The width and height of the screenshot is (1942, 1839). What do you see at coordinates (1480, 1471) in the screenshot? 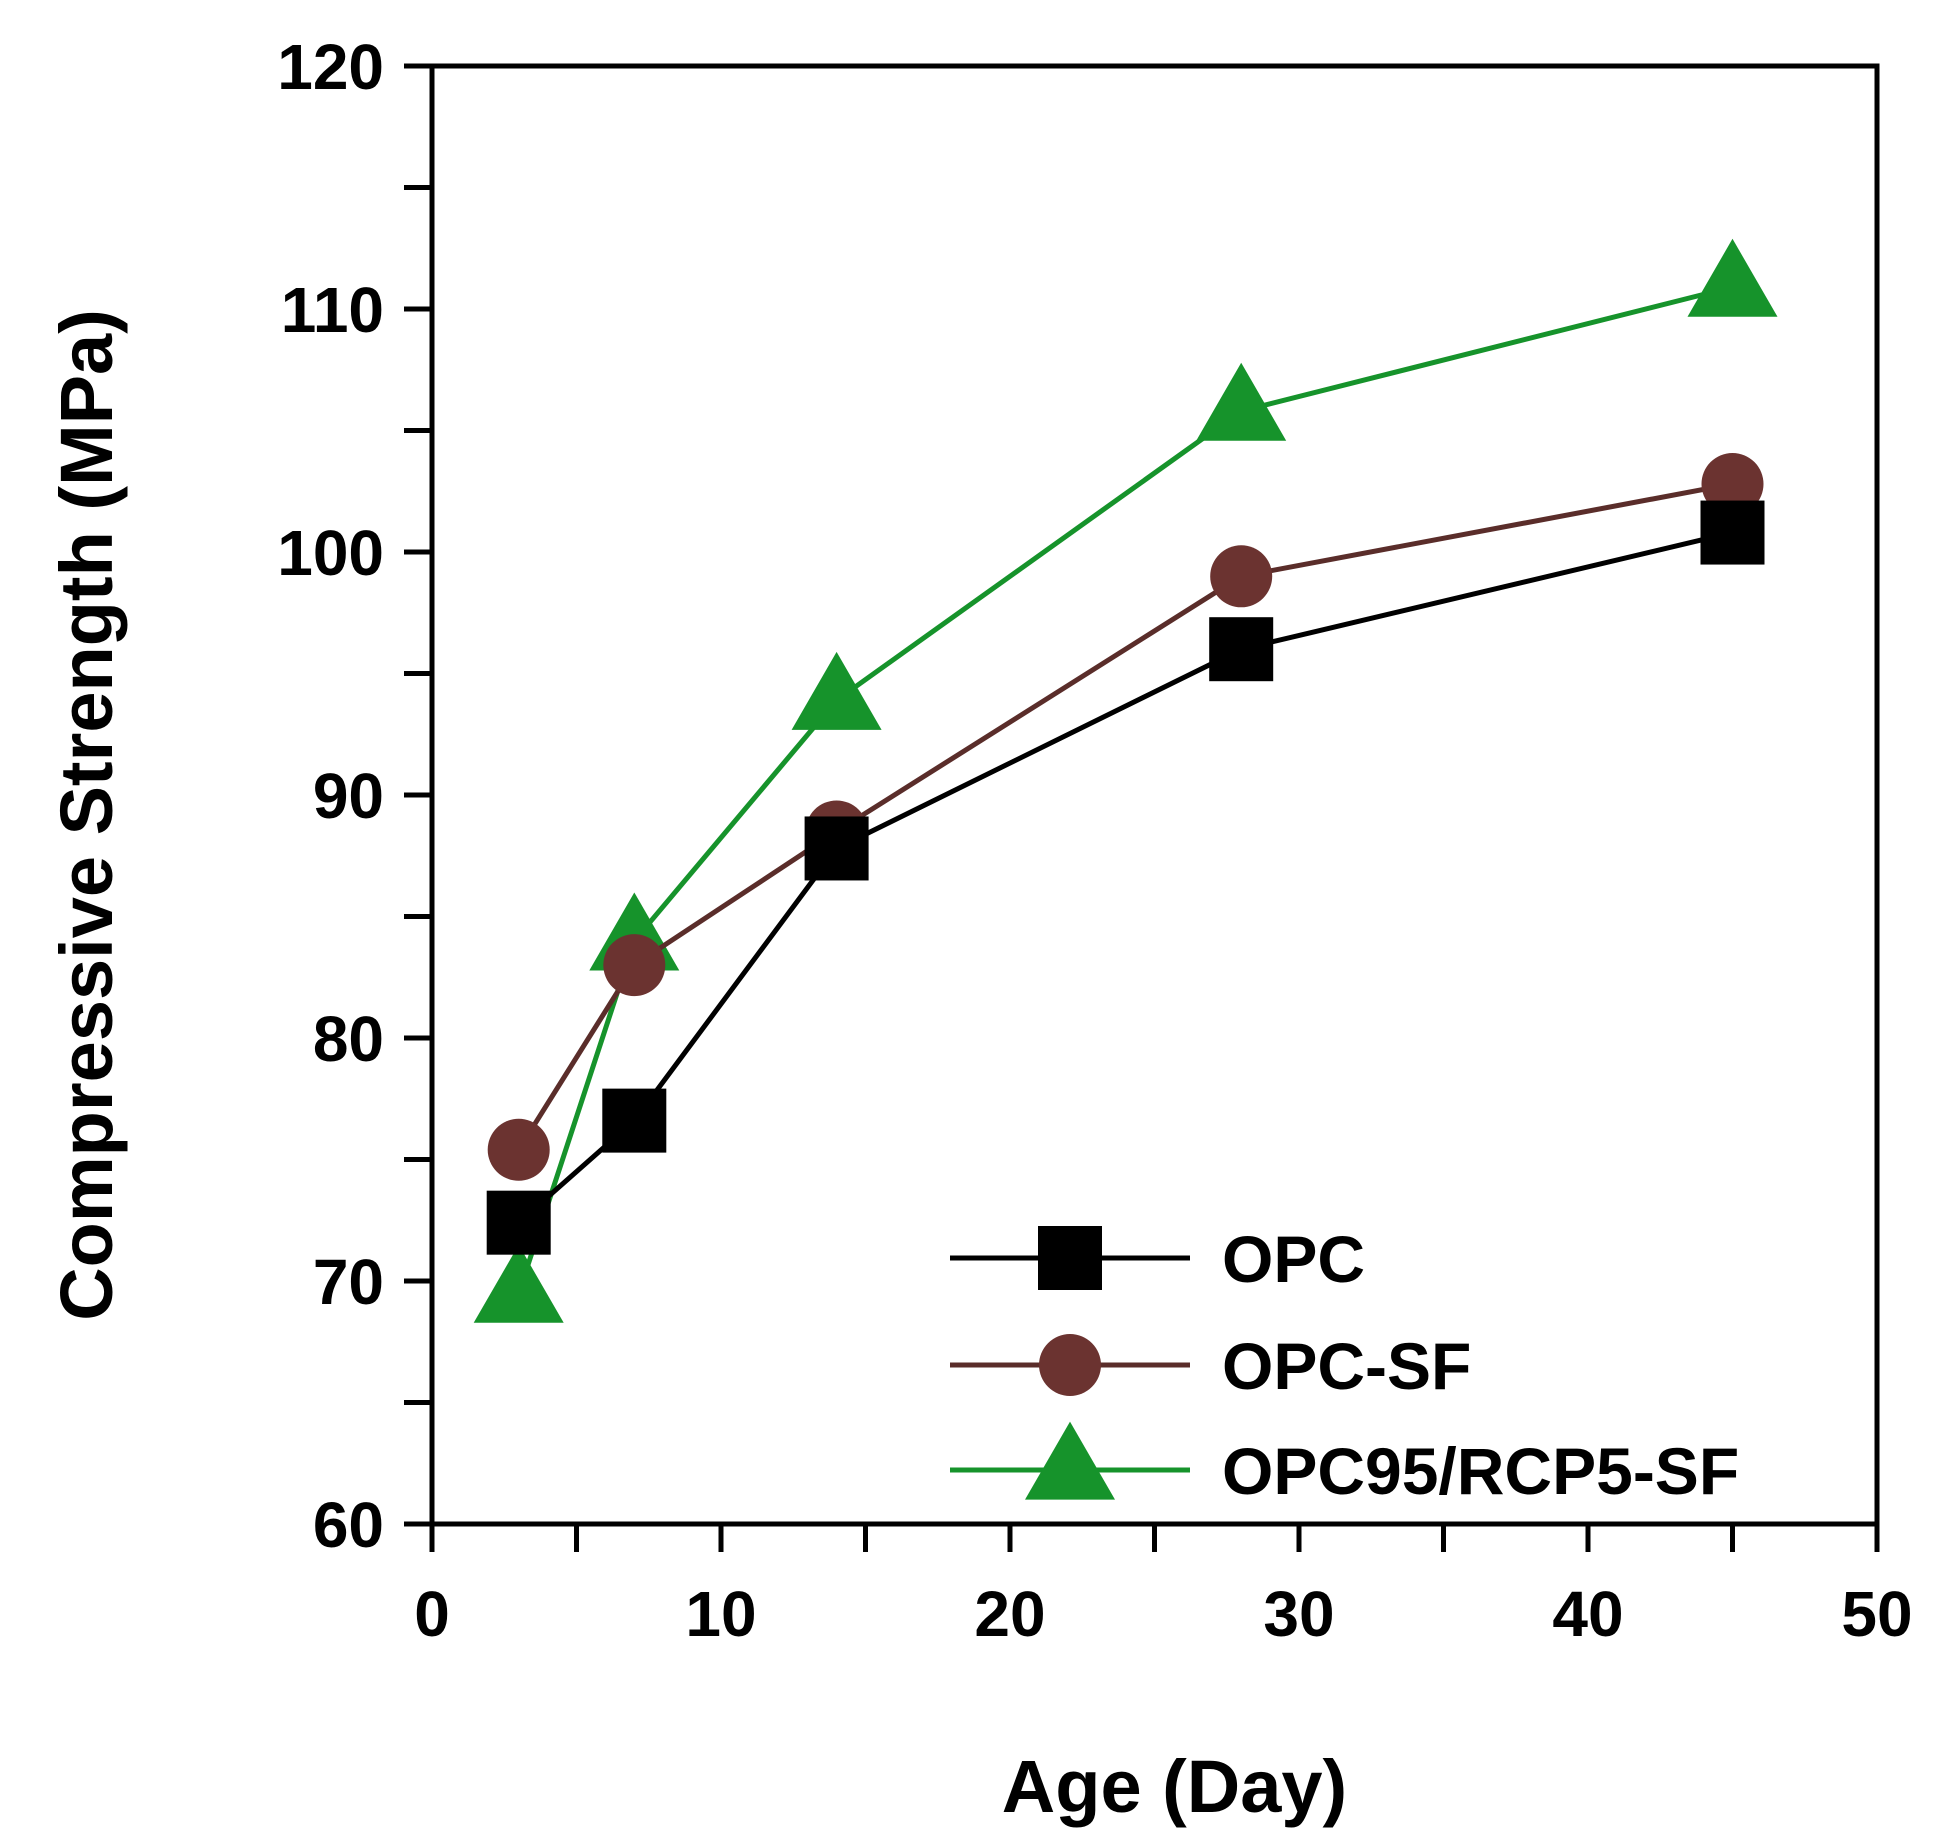
I see `legend-label-opc95-rcp5-sf: OPC95/RCP5-SF` at bounding box center [1480, 1471].